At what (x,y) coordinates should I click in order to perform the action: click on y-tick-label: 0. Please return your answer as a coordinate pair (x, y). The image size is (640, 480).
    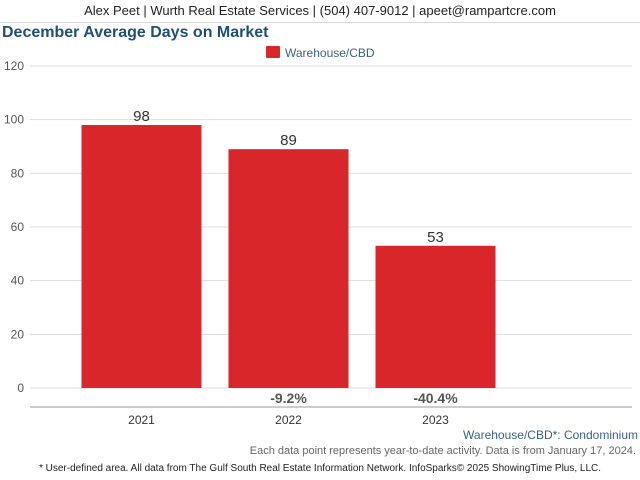
    Looking at the image, I should click on (20, 388).